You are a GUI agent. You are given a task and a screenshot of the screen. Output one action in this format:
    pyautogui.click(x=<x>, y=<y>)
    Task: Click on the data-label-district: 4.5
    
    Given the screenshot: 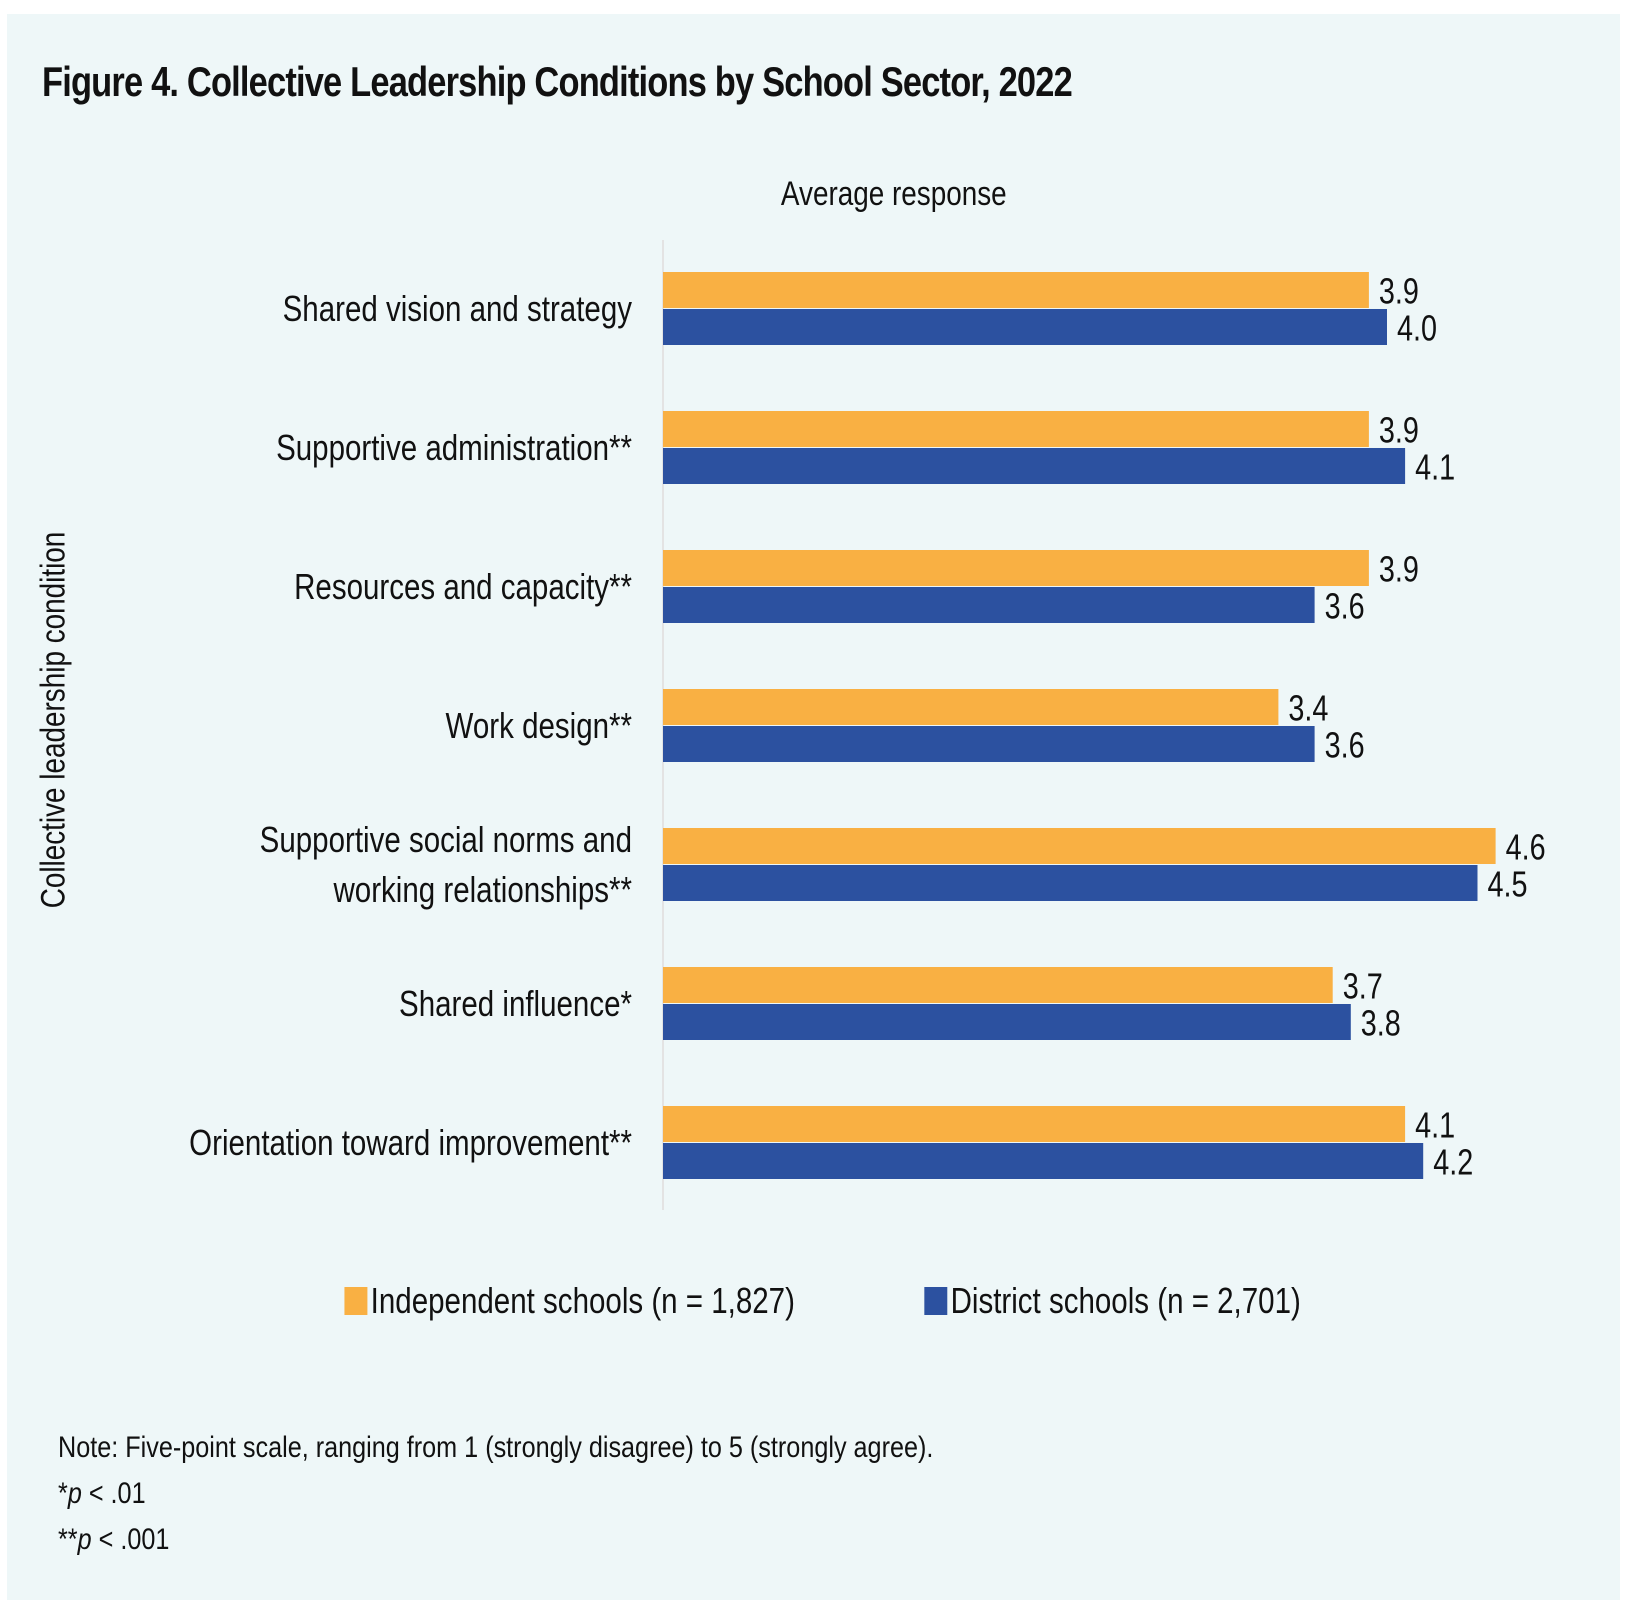 What is the action you would take?
    pyautogui.click(x=1508, y=883)
    